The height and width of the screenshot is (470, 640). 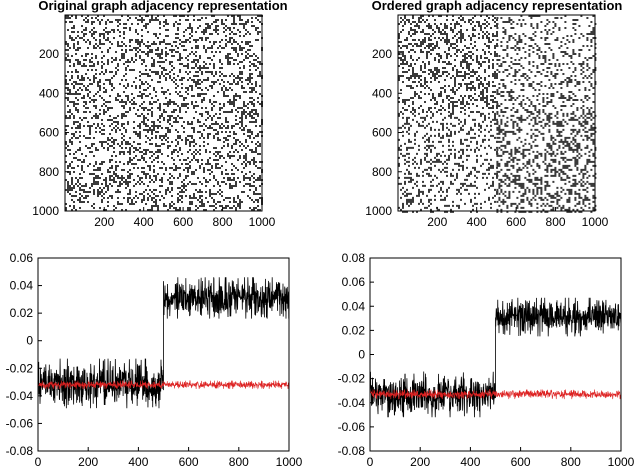 I want to click on adjacency-ordered-ticks: 200 400 600 800 1000 200 400 600 800 1000, so click(x=486, y=138).